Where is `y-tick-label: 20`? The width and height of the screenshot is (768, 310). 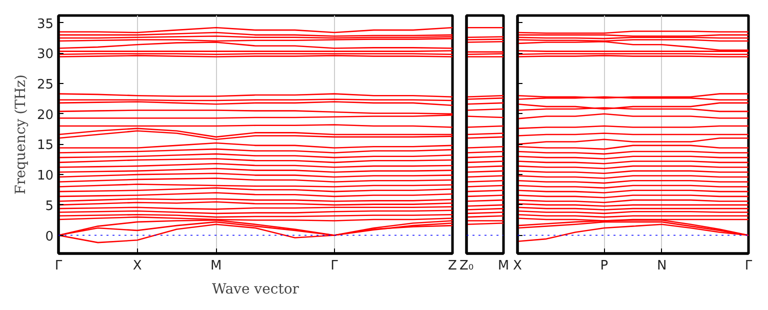
y-tick-label: 20 is located at coordinates (45, 115).